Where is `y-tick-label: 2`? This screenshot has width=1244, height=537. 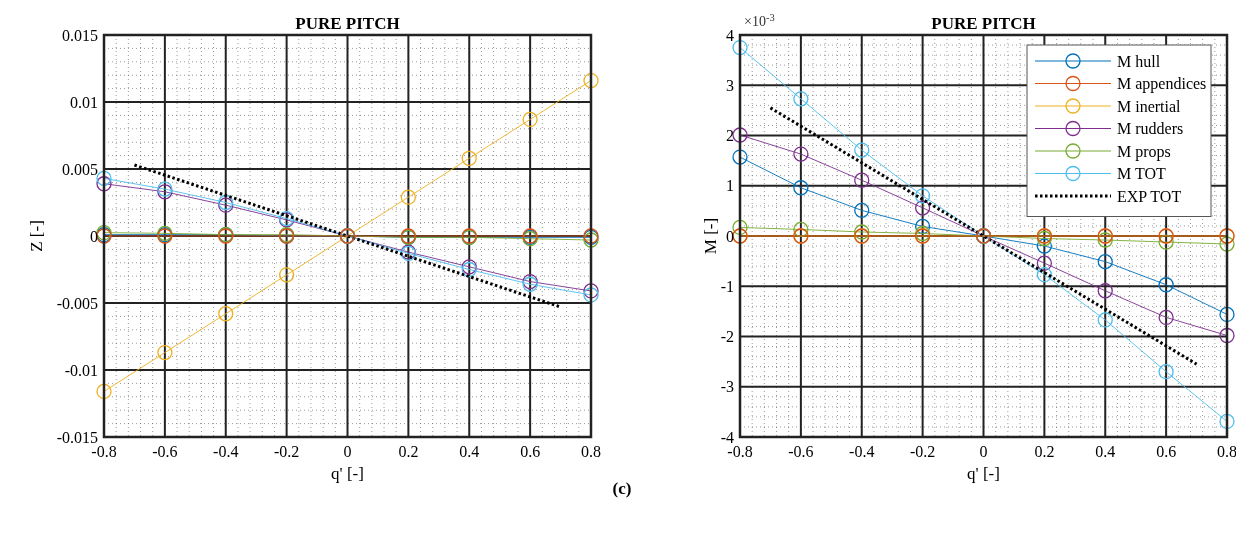 y-tick-label: 2 is located at coordinates (730, 136).